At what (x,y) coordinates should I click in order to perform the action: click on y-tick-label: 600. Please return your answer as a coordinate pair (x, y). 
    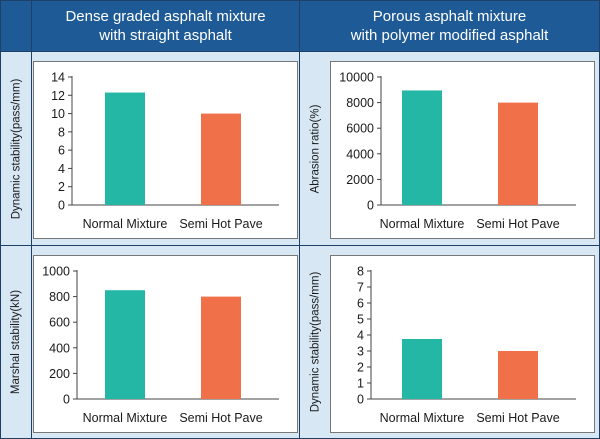
    Looking at the image, I should click on (59, 323).